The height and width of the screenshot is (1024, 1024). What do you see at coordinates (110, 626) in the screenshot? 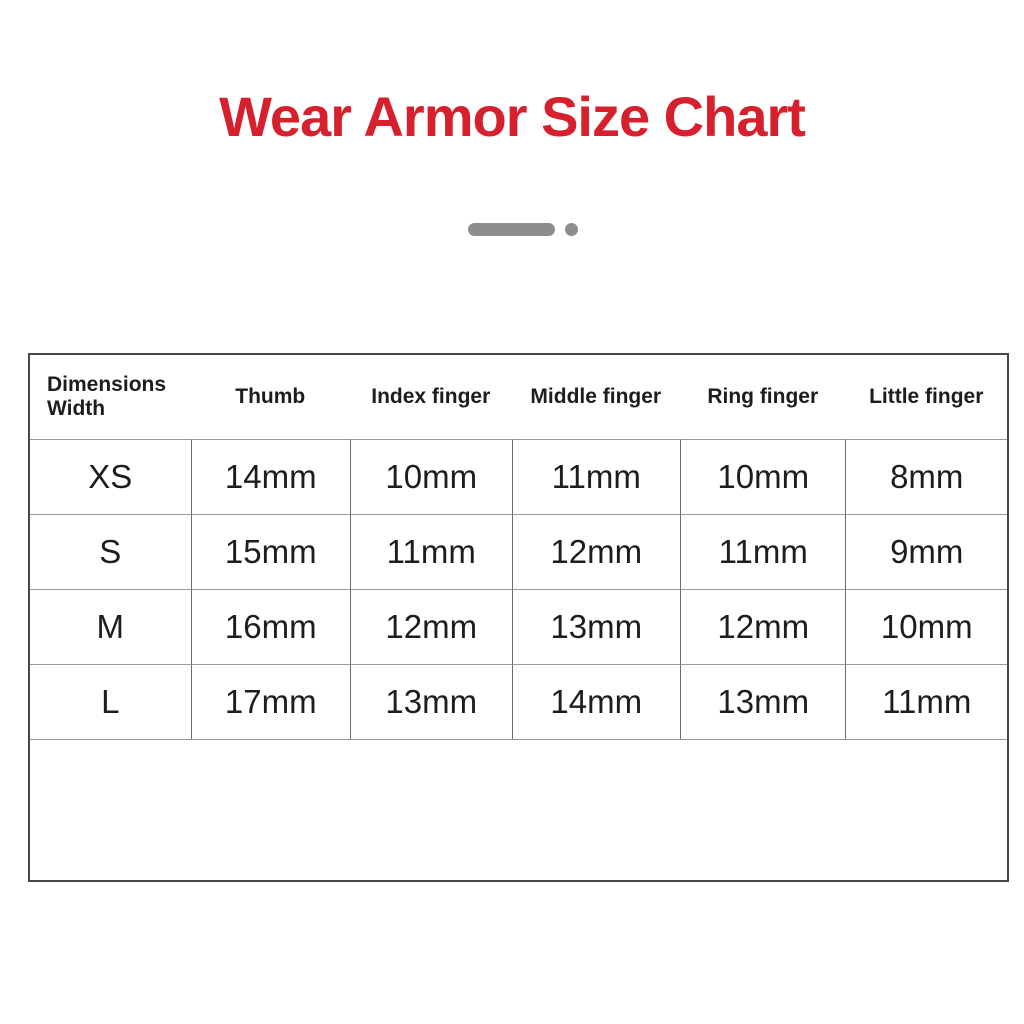
I see `size-label-m: M` at bounding box center [110, 626].